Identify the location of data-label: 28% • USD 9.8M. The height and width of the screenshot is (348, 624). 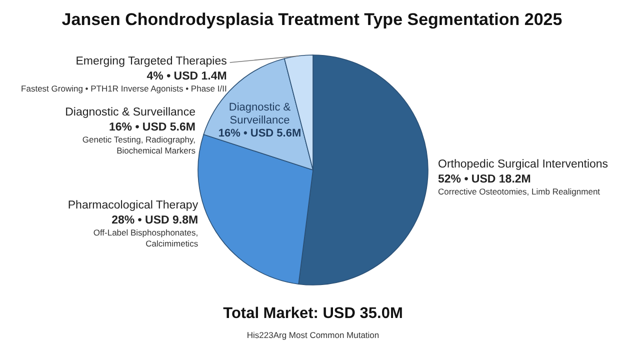
(155, 220).